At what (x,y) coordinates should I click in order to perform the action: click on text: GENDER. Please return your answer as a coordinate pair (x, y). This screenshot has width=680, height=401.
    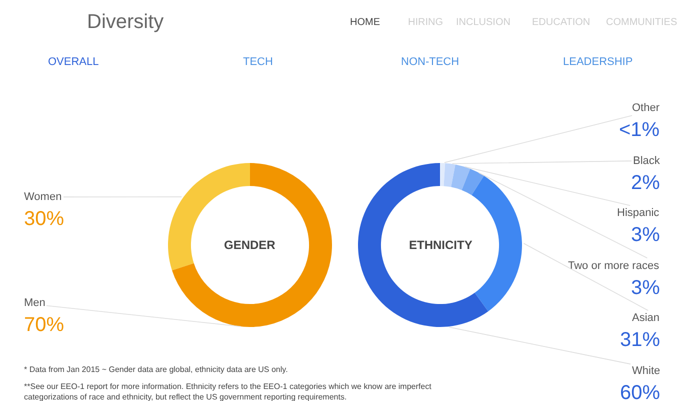
    Looking at the image, I should click on (250, 245).